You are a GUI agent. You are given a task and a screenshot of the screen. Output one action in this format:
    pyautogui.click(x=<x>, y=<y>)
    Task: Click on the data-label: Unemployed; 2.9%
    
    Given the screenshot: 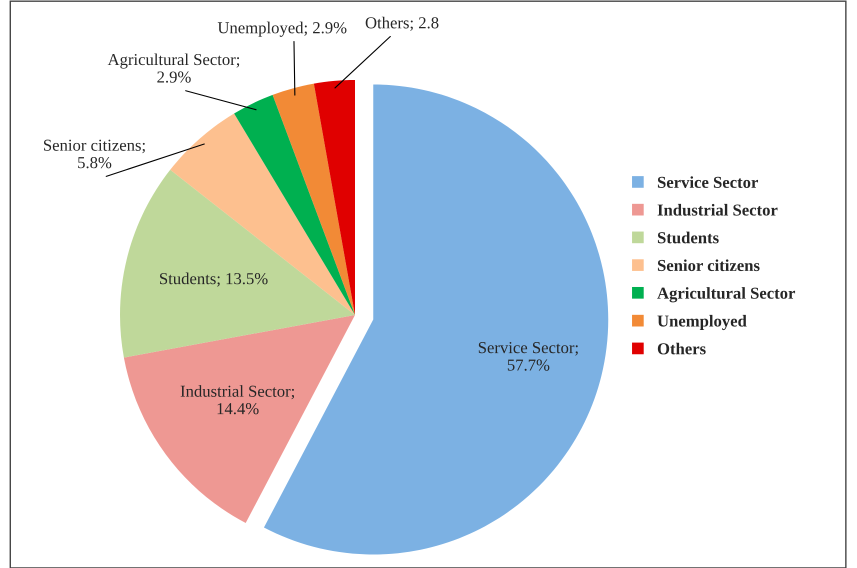 What is the action you would take?
    pyautogui.click(x=282, y=29)
    